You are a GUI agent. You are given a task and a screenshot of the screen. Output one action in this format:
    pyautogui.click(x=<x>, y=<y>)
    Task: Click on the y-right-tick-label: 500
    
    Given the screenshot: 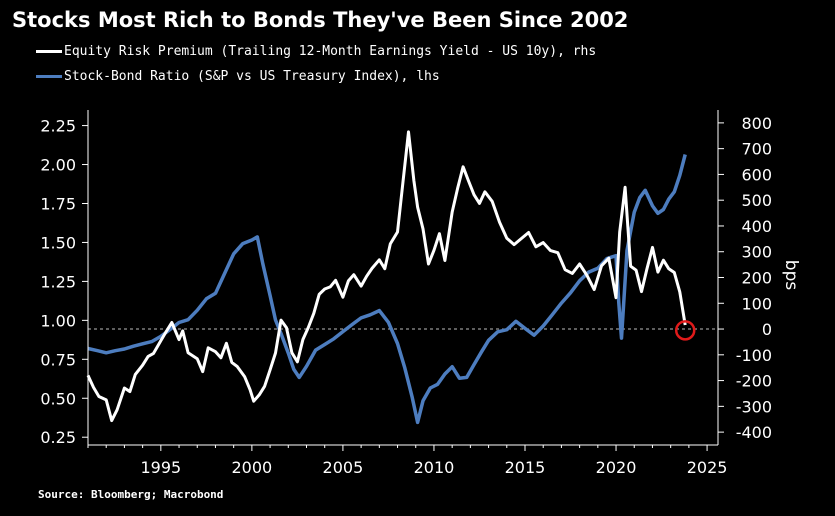 What is the action you would take?
    pyautogui.click(x=756, y=200)
    